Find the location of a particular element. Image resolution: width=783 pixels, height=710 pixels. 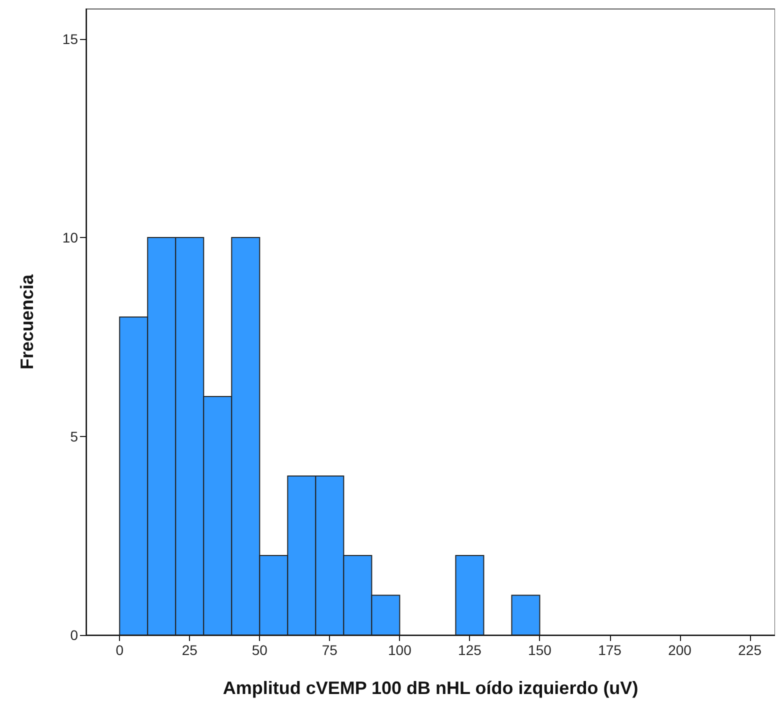

x-tick-label: 150 is located at coordinates (540, 650).